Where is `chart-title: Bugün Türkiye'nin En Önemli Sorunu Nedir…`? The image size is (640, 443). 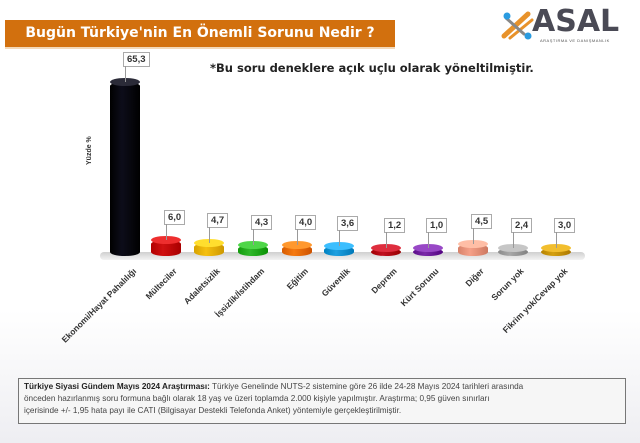
chart-title: Bugün Türkiye'nin En Önemli Sorunu Nedir… is located at coordinates (200, 34).